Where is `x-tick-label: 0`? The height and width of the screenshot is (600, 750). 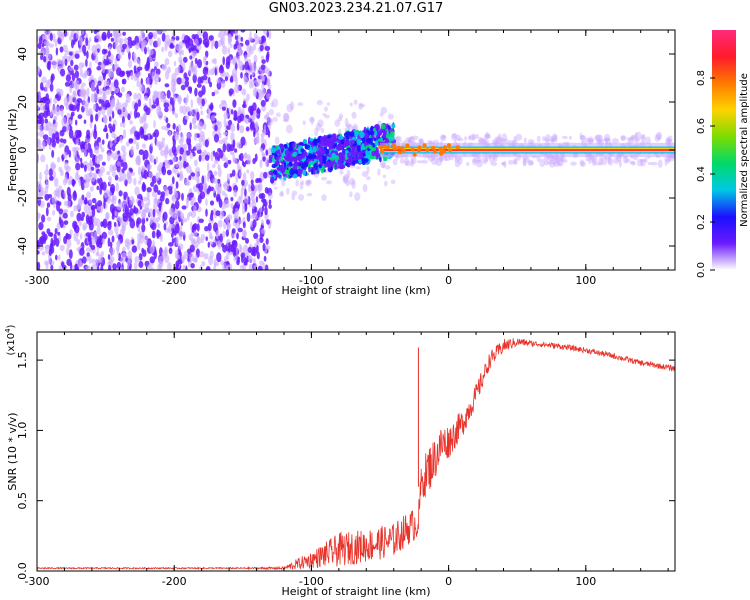 x-tick-label: 0 is located at coordinates (448, 280).